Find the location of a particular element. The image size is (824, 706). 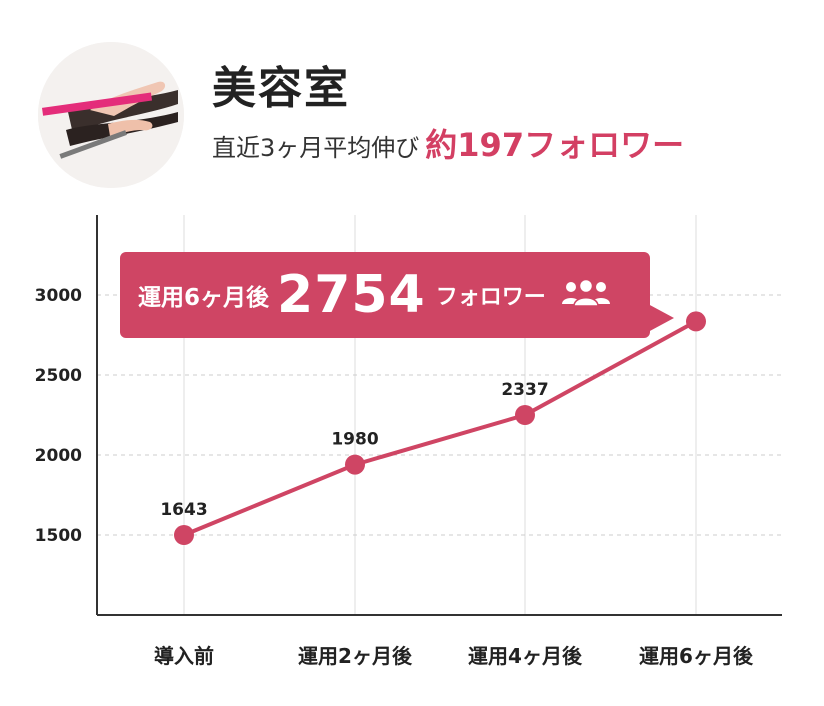

y-tick-label: 2500 is located at coordinates (58, 376).